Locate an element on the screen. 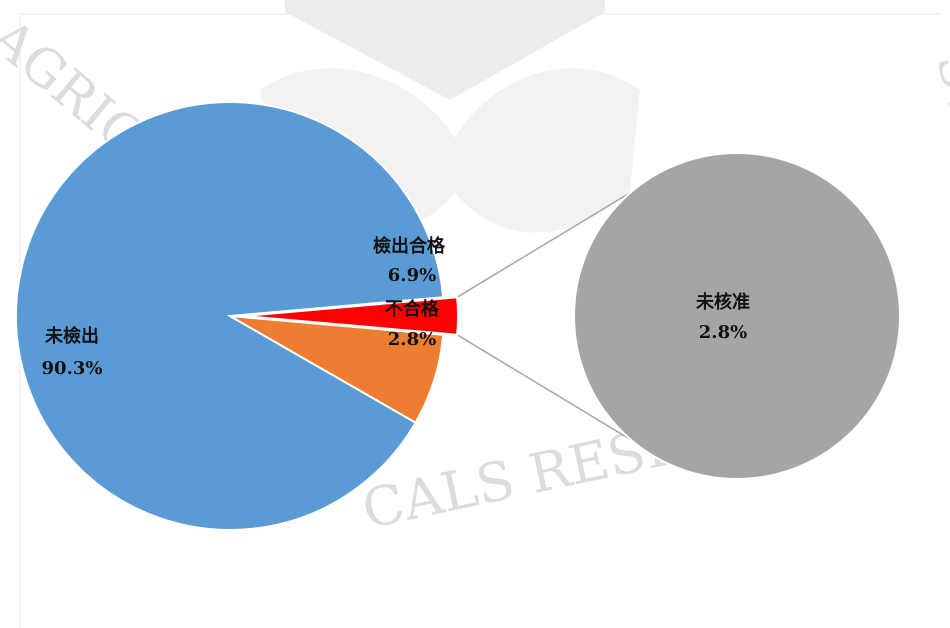 The height and width of the screenshot is (628, 950). label-not-detected-name: 未檢出 is located at coordinates (72, 336).